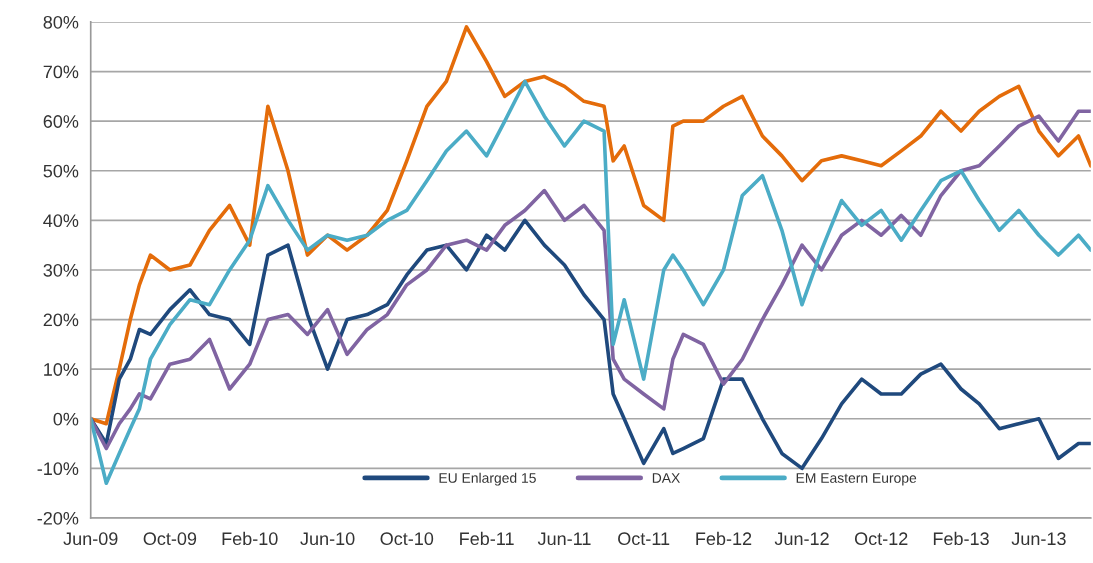 Image resolution: width=1093 pixels, height=563 pixels. I want to click on x-tick-label: Feb-11, so click(487, 538).